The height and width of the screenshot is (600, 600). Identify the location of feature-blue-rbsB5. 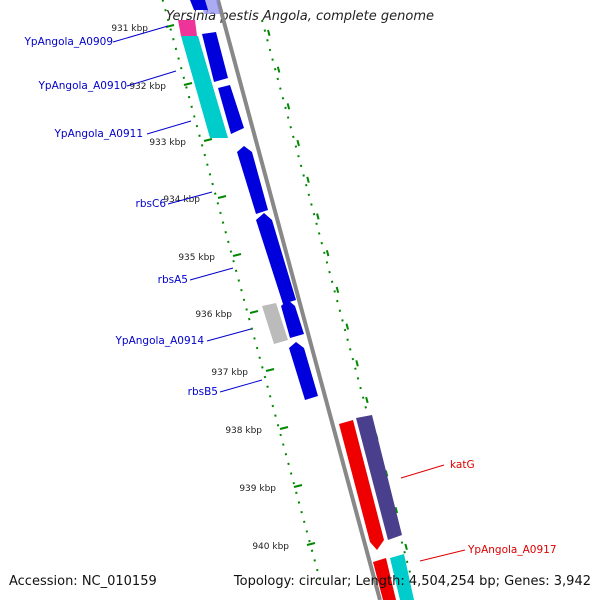
(303, 371).